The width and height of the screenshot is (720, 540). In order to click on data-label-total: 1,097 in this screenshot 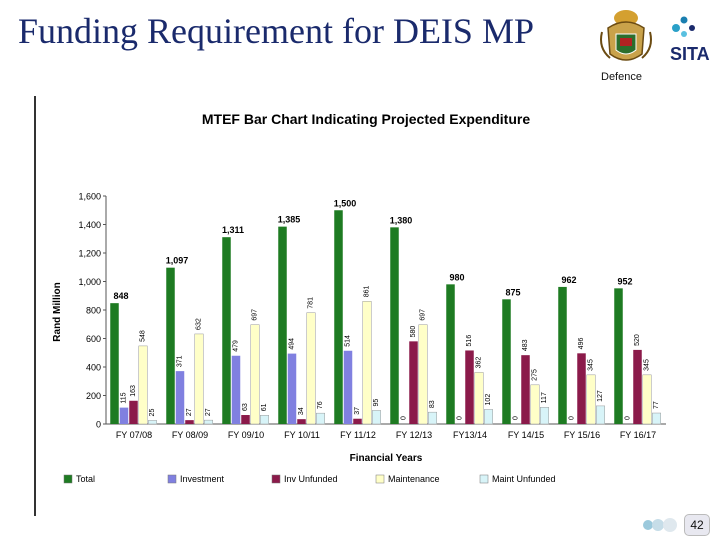, I will do `click(177, 261)`.